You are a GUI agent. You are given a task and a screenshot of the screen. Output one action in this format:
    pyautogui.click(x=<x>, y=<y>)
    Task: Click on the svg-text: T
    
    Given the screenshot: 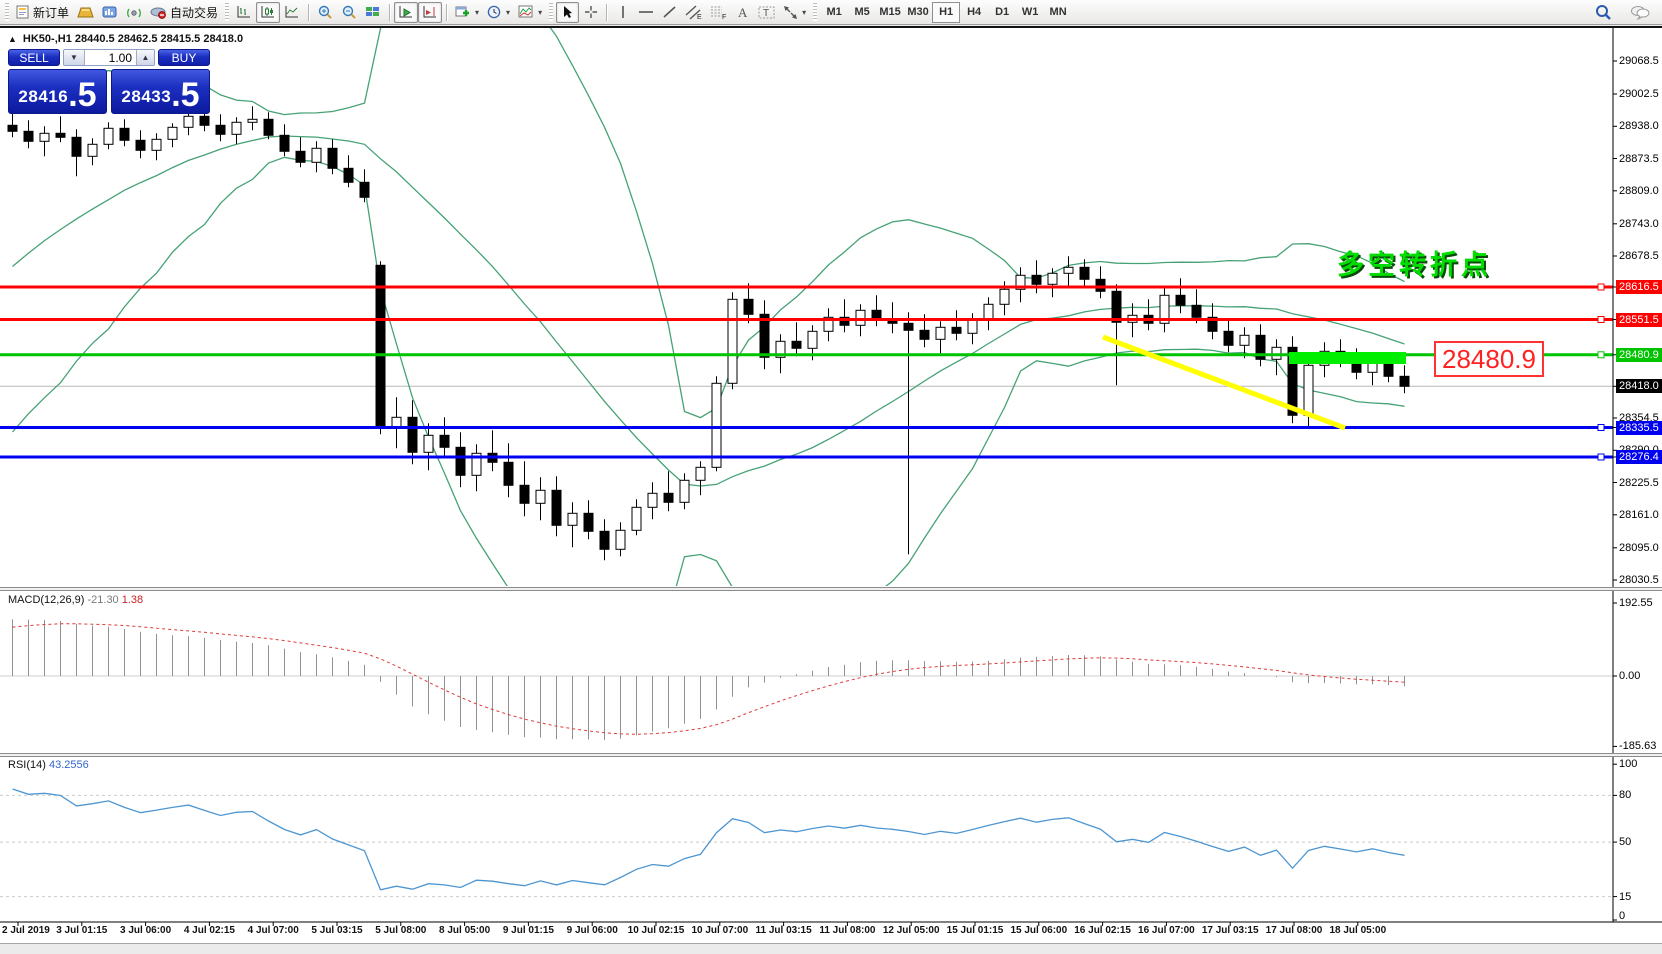 What is the action you would take?
    pyautogui.click(x=766, y=13)
    